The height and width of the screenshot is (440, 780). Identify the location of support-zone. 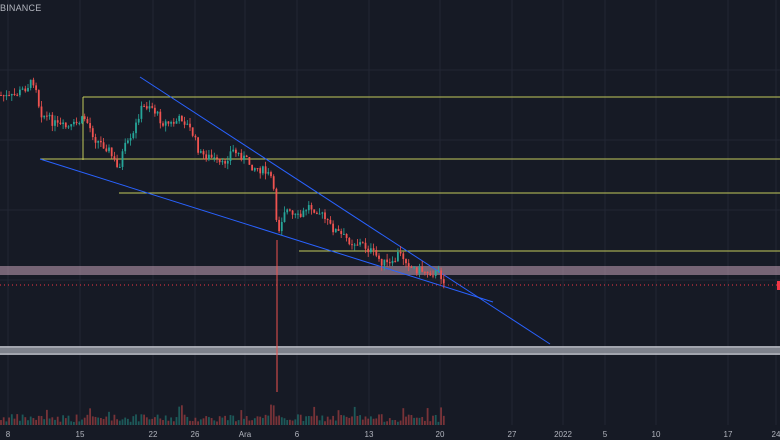
(390, 350).